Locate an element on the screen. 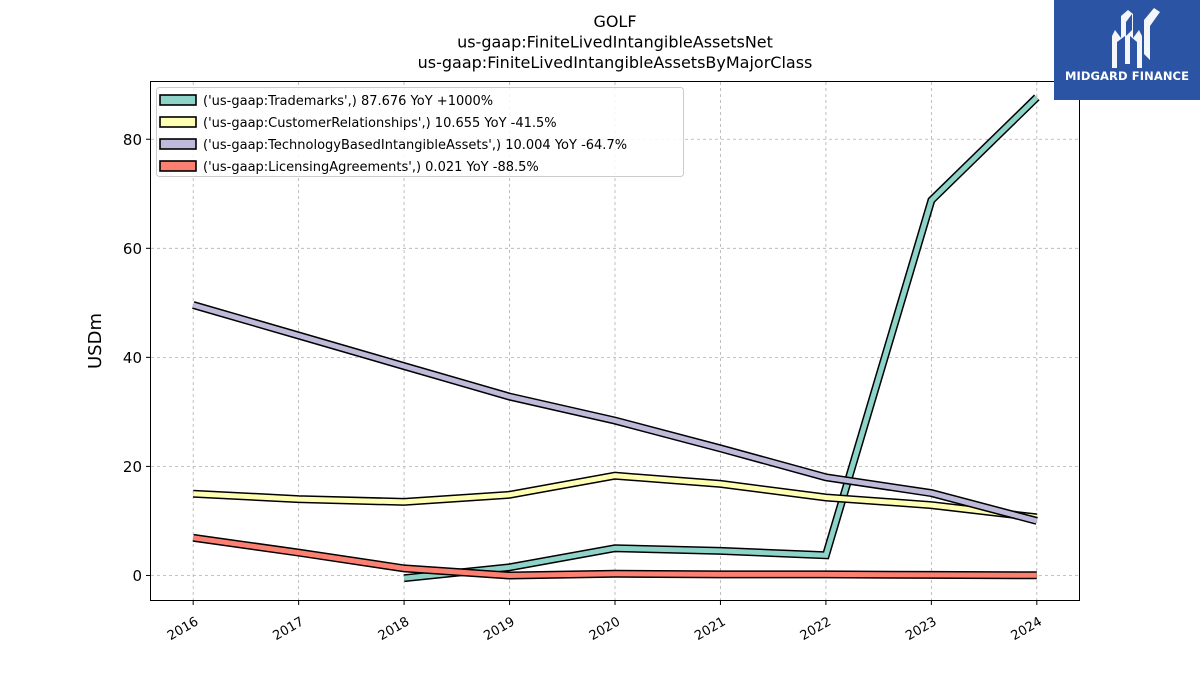 The image size is (1200, 675). chart-title-line: us-gaap:FiniteLivedIntangibleAssetsNet is located at coordinates (615, 42).